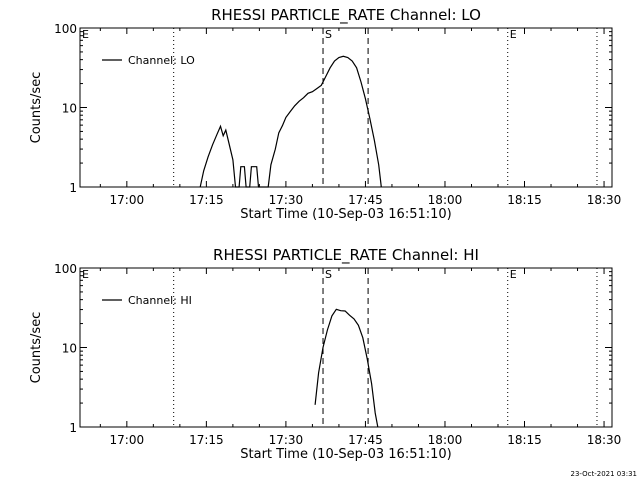 This screenshot has height=480, width=640. Describe the element at coordinates (346, 255) in the screenshot. I see `chart-title: RHESSI PARTICLE_RATE Channel: HI` at that location.